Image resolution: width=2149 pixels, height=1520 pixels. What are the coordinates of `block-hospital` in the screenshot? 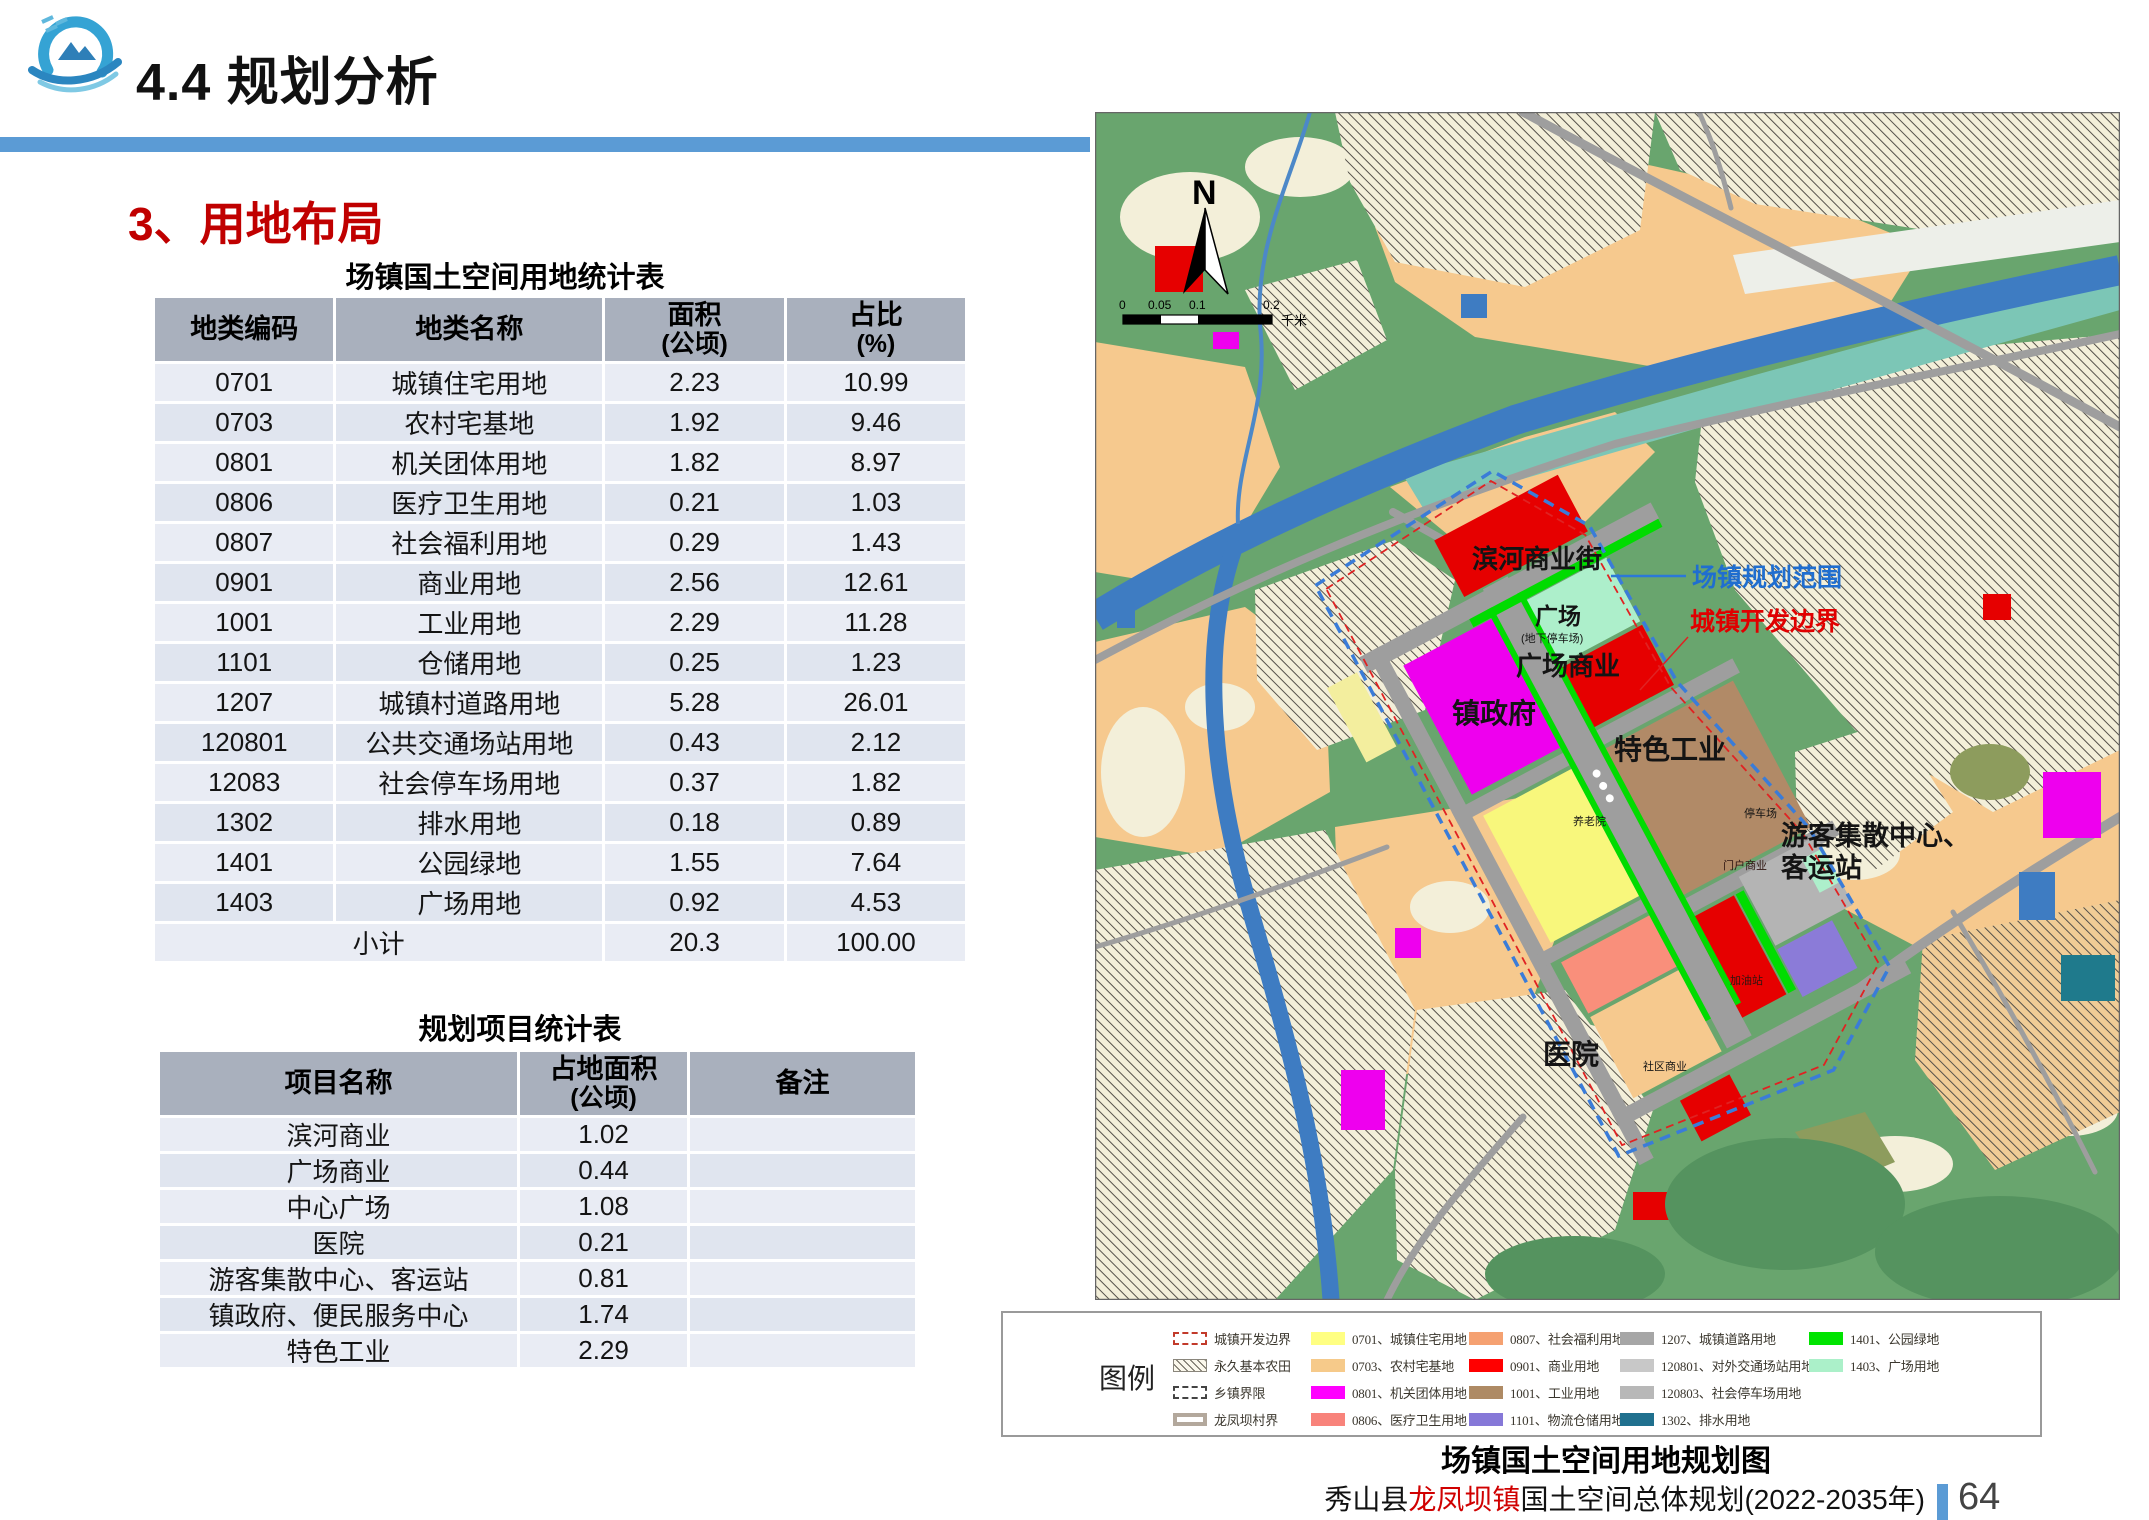 It's located at (1619, 964).